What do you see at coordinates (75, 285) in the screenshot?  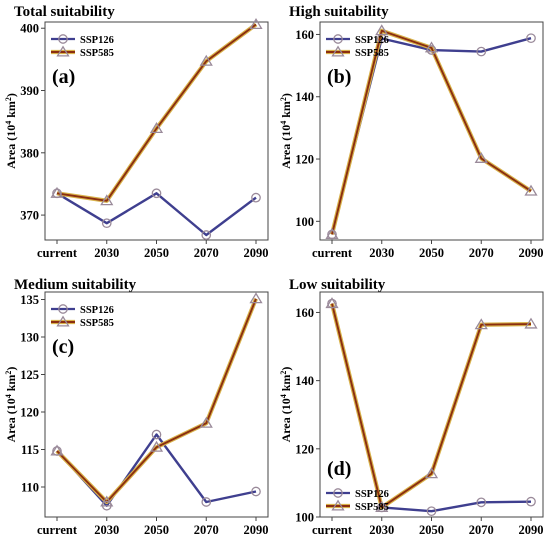 I see `panel-title: Medium suitability` at bounding box center [75, 285].